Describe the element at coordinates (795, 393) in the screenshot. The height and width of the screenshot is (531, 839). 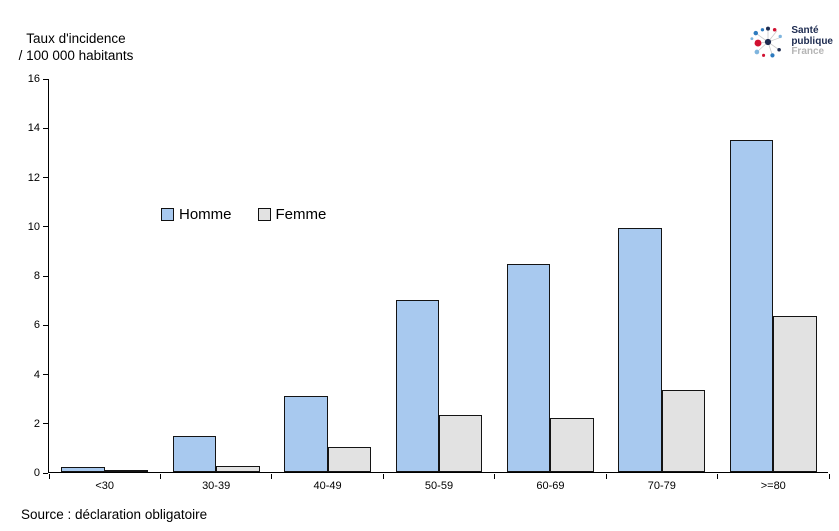
I see `bar-femme->=80` at that location.